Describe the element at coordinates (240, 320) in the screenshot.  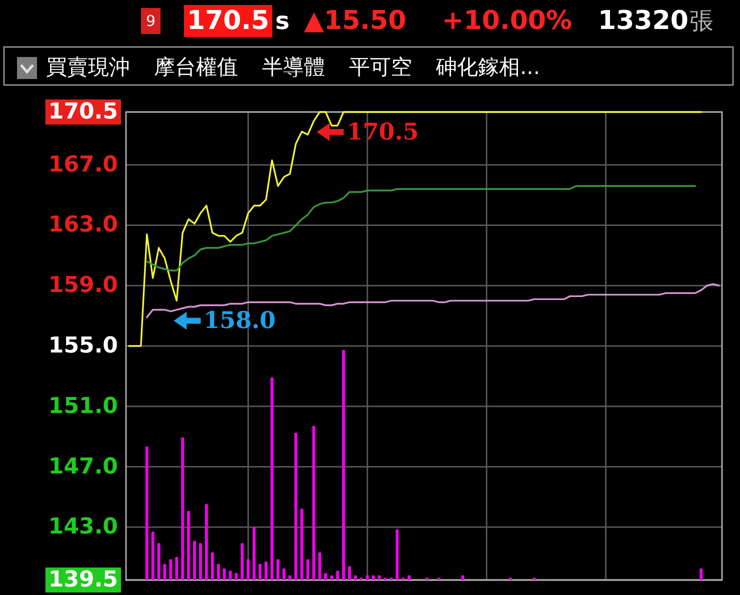
I see `annotation: 158.0` at that location.